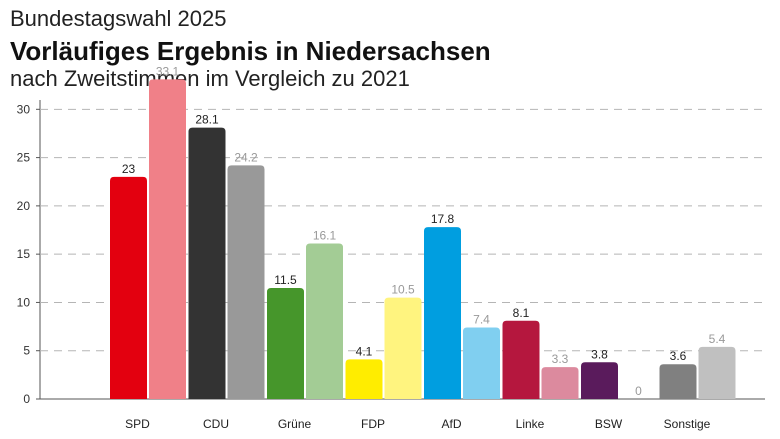 The height and width of the screenshot is (439, 780). What do you see at coordinates (295, 424) in the screenshot?
I see `x-category-label: Grüne` at bounding box center [295, 424].